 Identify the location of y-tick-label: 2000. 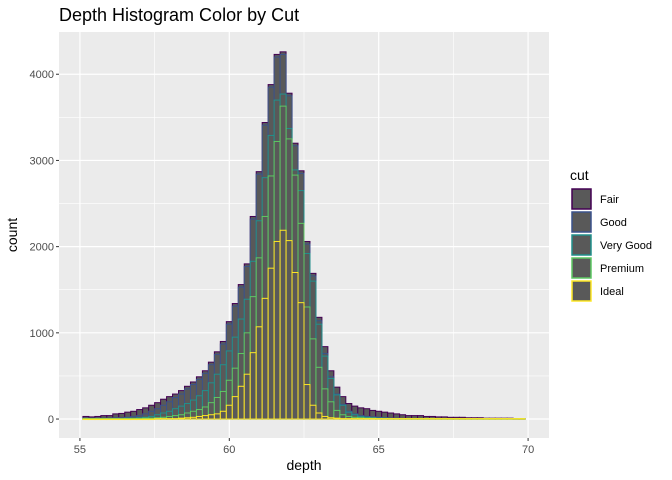
(42, 248).